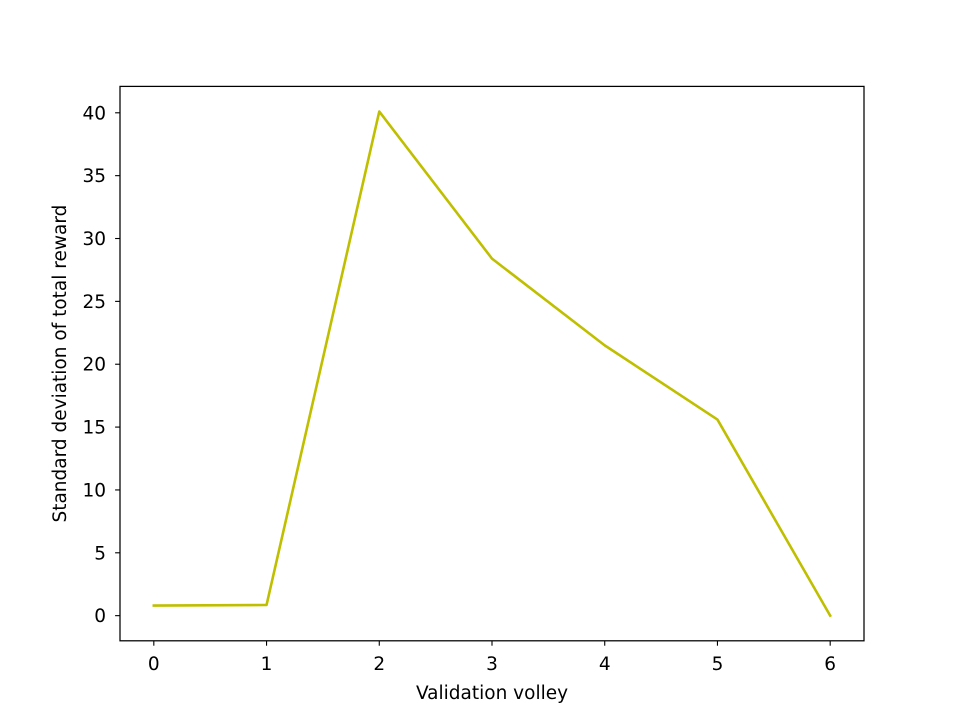 This screenshot has width=960, height=720. I want to click on x-tick-label: 0, so click(154, 664).